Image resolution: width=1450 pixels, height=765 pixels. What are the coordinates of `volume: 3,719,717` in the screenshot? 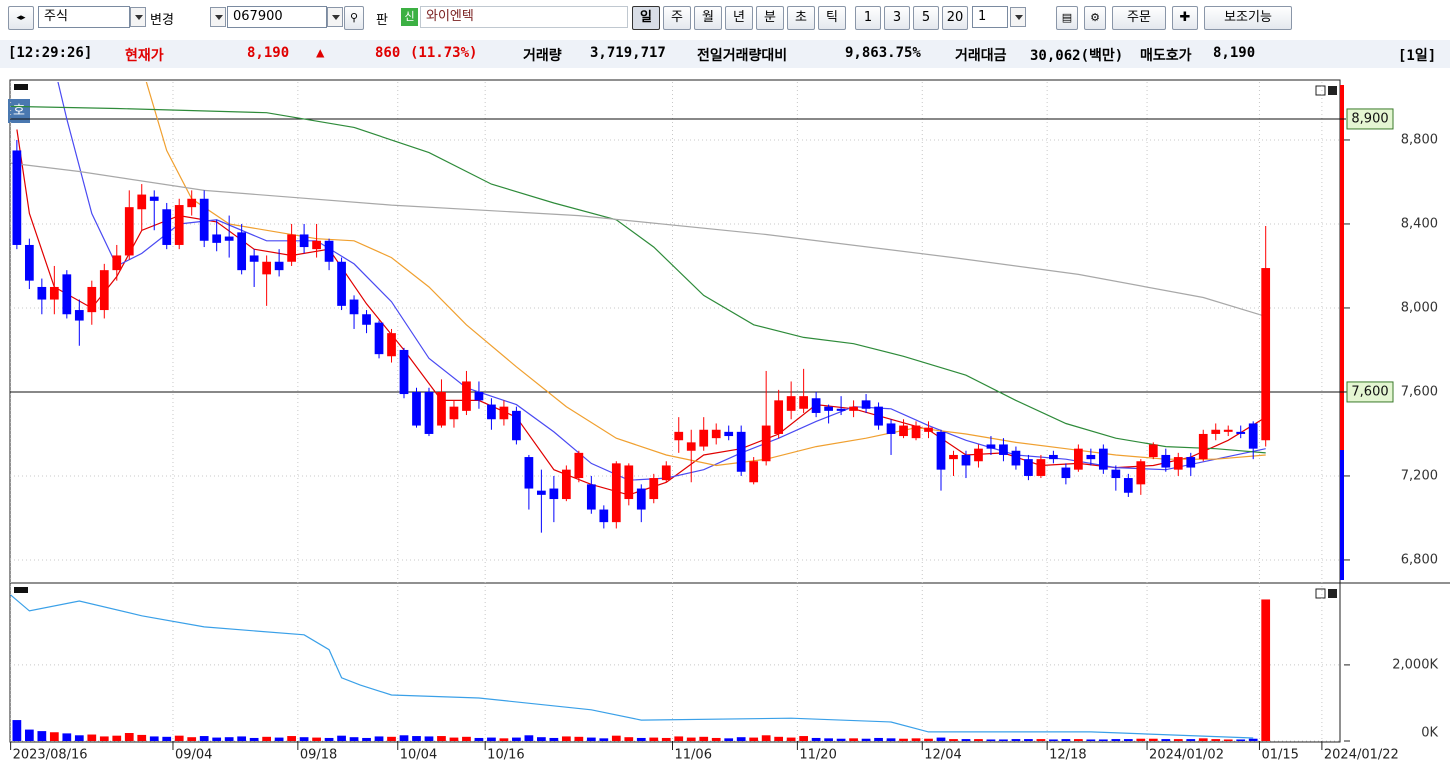 It's located at (628, 53).